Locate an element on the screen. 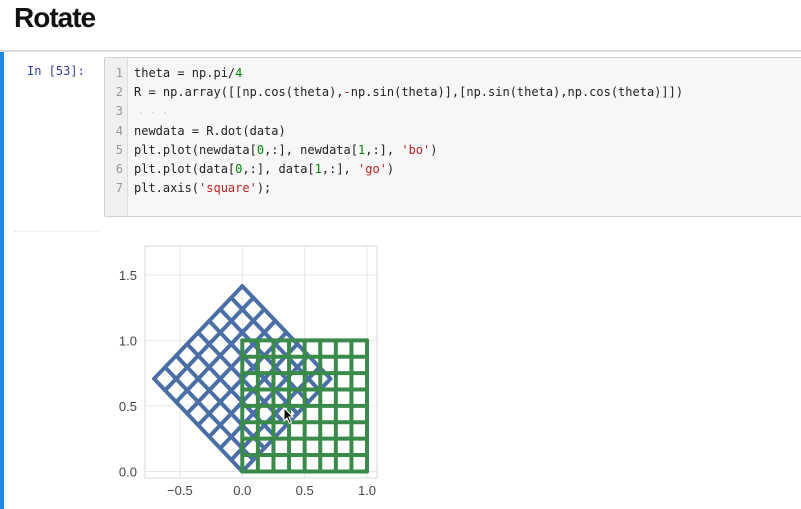 This screenshot has height=509, width=801. code-text: theta = np.pi/4 is located at coordinates (188, 73).